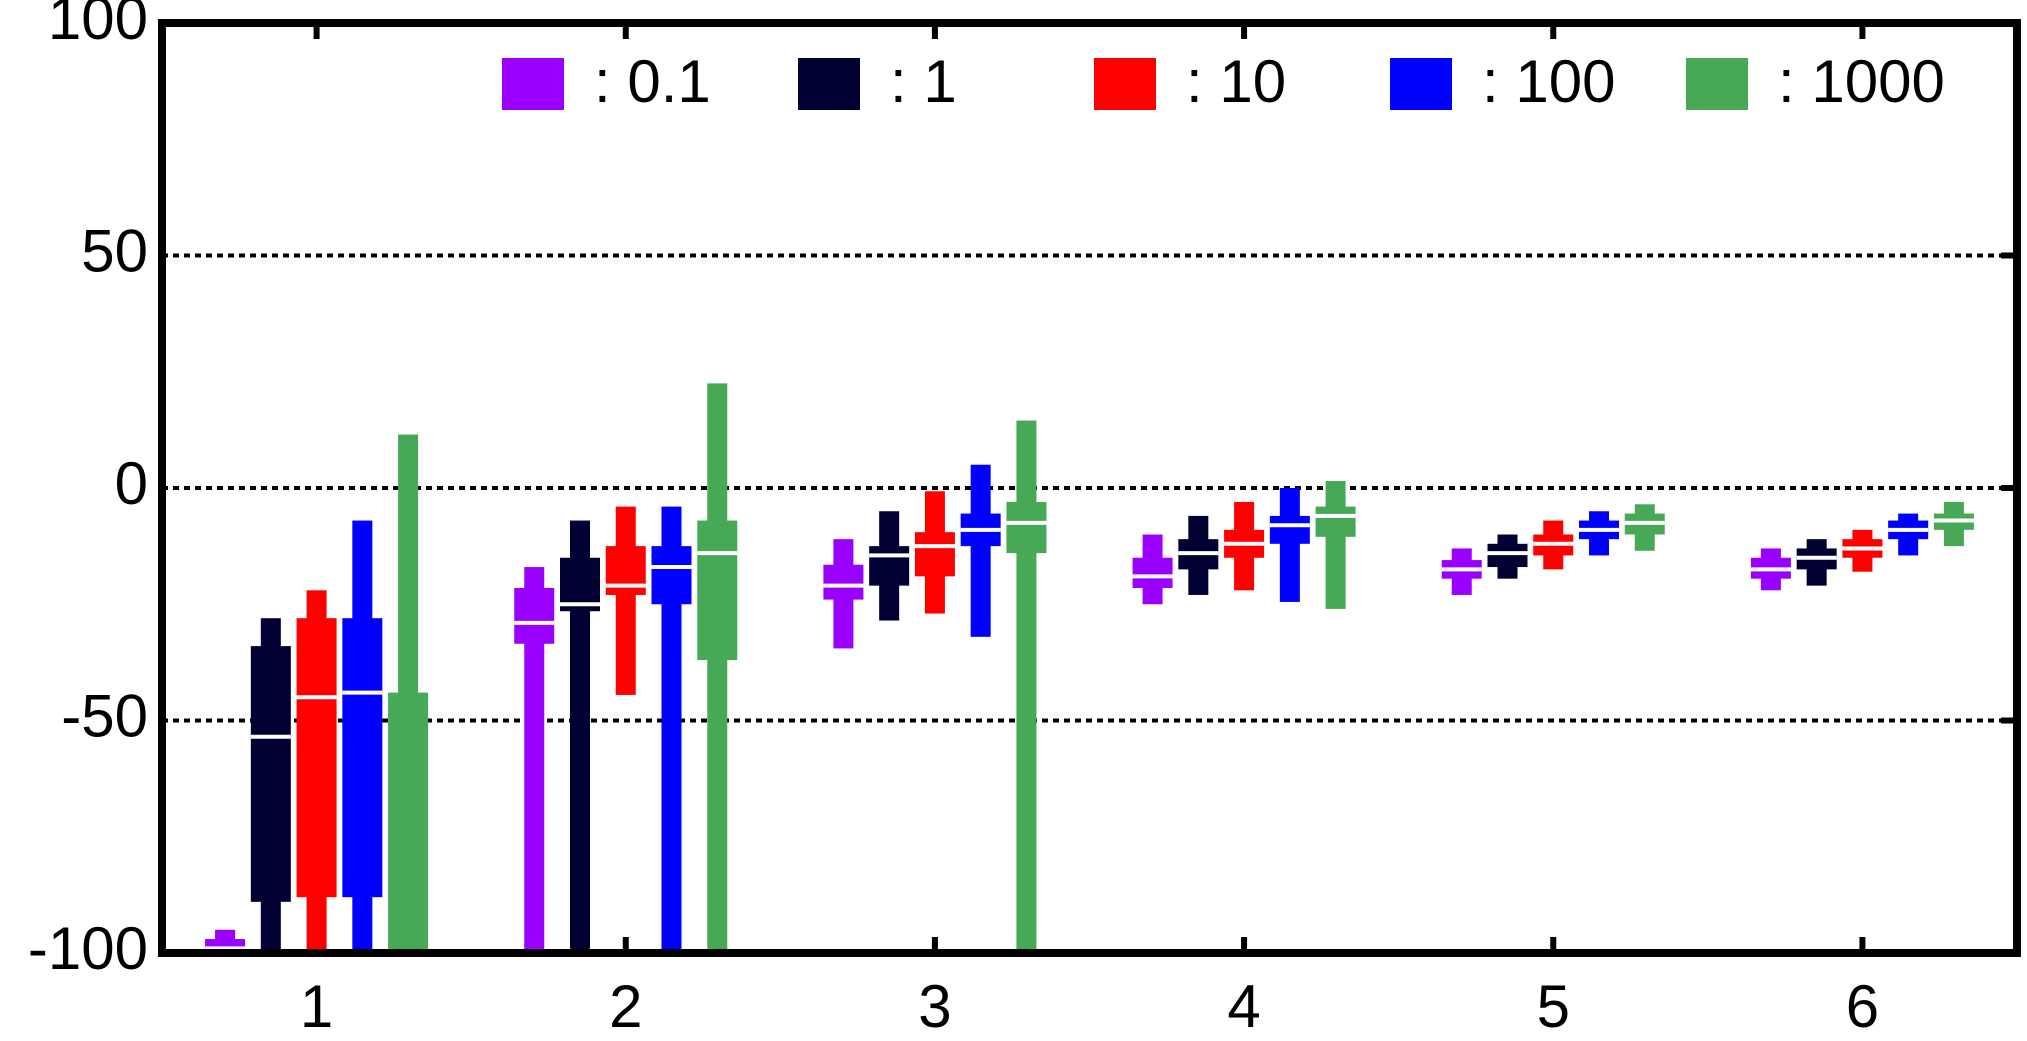  What do you see at coordinates (934, 1006) in the screenshot?
I see `x-tick-label: 3` at bounding box center [934, 1006].